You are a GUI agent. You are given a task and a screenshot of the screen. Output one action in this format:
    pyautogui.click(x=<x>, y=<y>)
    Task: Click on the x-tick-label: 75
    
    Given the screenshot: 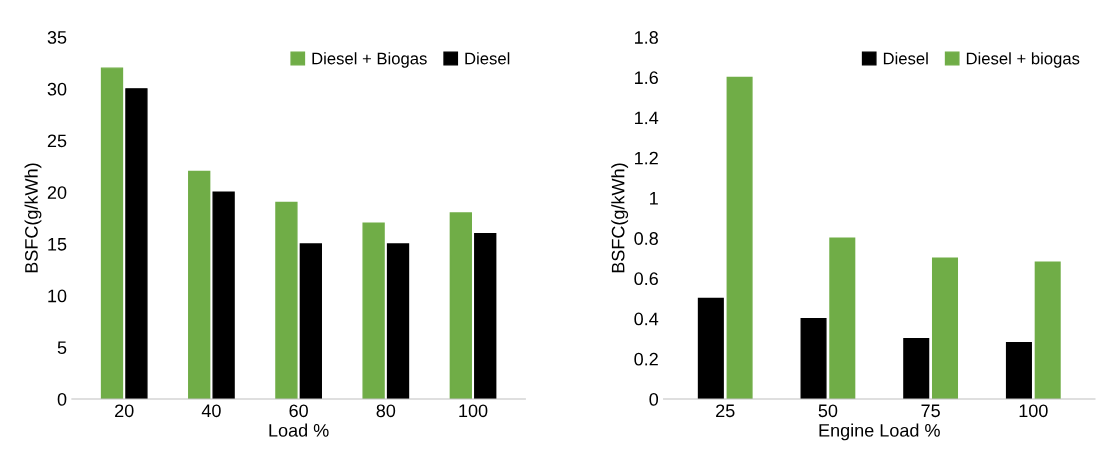 What is the action you would take?
    pyautogui.click(x=930, y=411)
    